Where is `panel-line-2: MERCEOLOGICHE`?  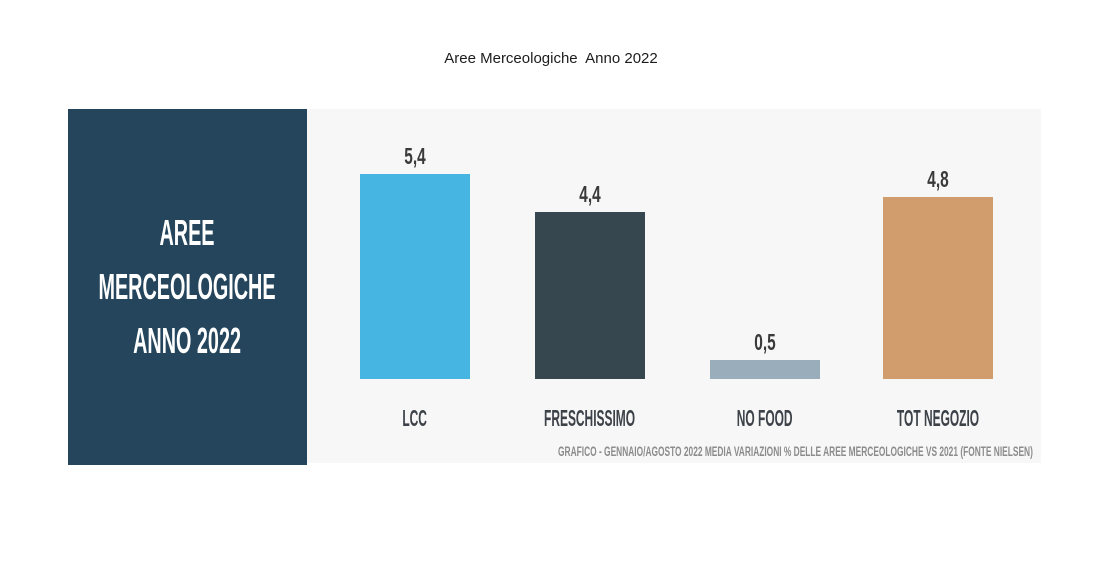
panel-line-2: MERCEOLOGICHE is located at coordinates (187, 286).